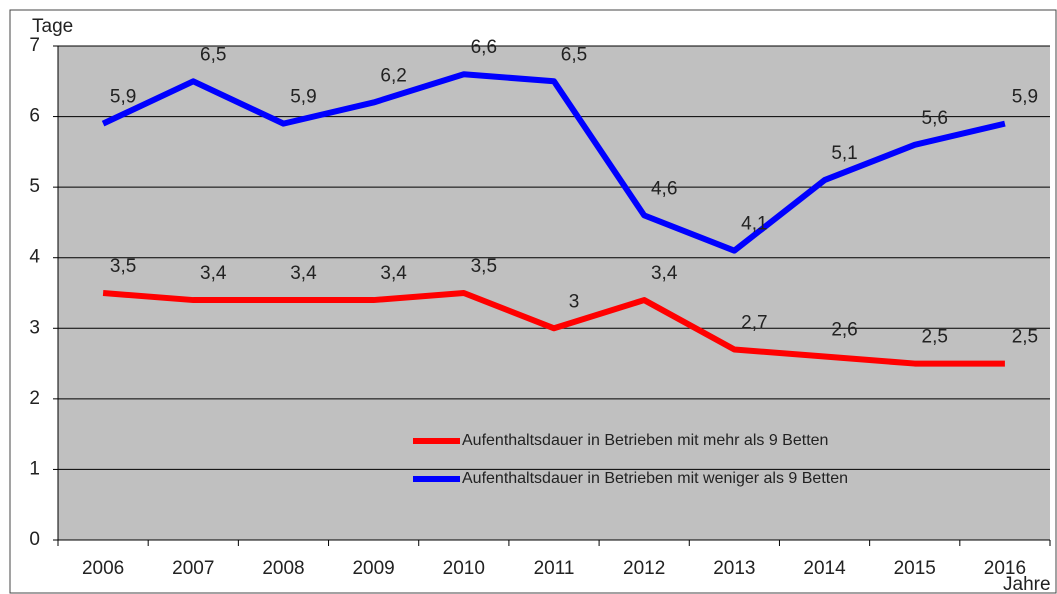 The width and height of the screenshot is (1057, 594). Describe the element at coordinates (484, 47) in the screenshot. I see `data-label: 6,6` at that location.